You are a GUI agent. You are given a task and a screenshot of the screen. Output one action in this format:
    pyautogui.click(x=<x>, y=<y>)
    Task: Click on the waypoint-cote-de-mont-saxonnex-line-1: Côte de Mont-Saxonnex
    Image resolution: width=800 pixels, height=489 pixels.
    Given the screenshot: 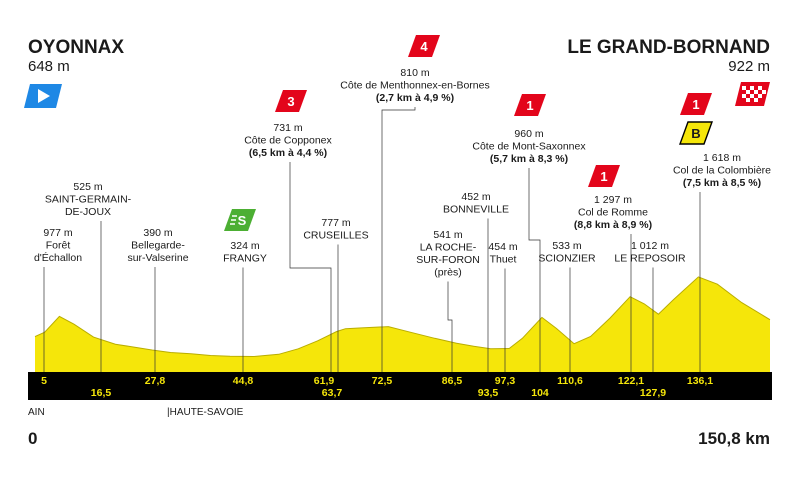 What is the action you would take?
    pyautogui.click(x=529, y=147)
    